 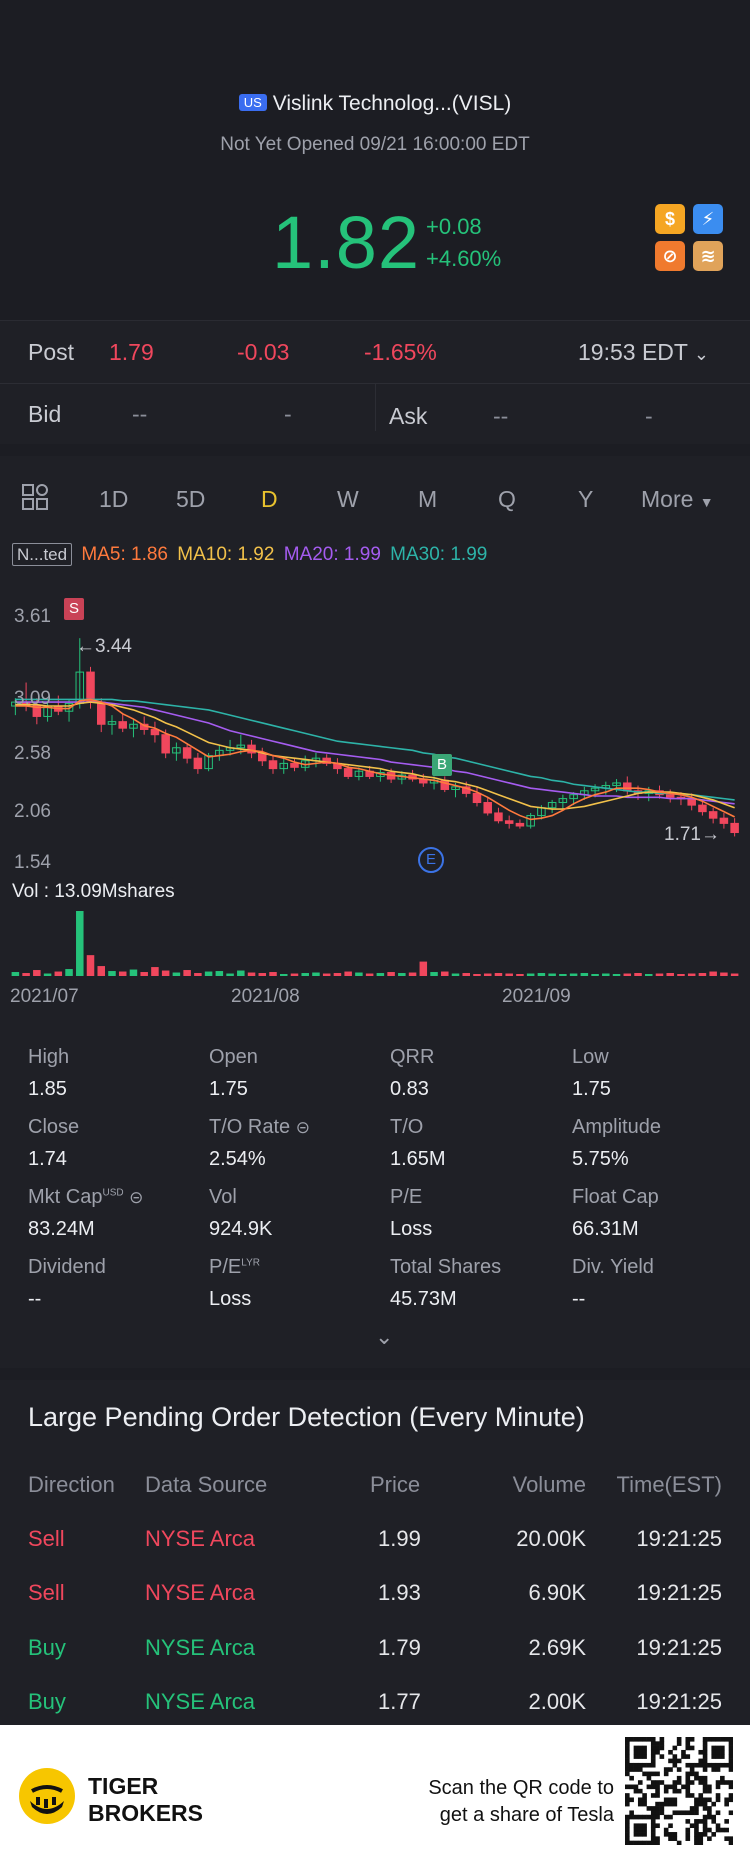 I want to click on stat-label: Open, so click(x=233, y=1057).